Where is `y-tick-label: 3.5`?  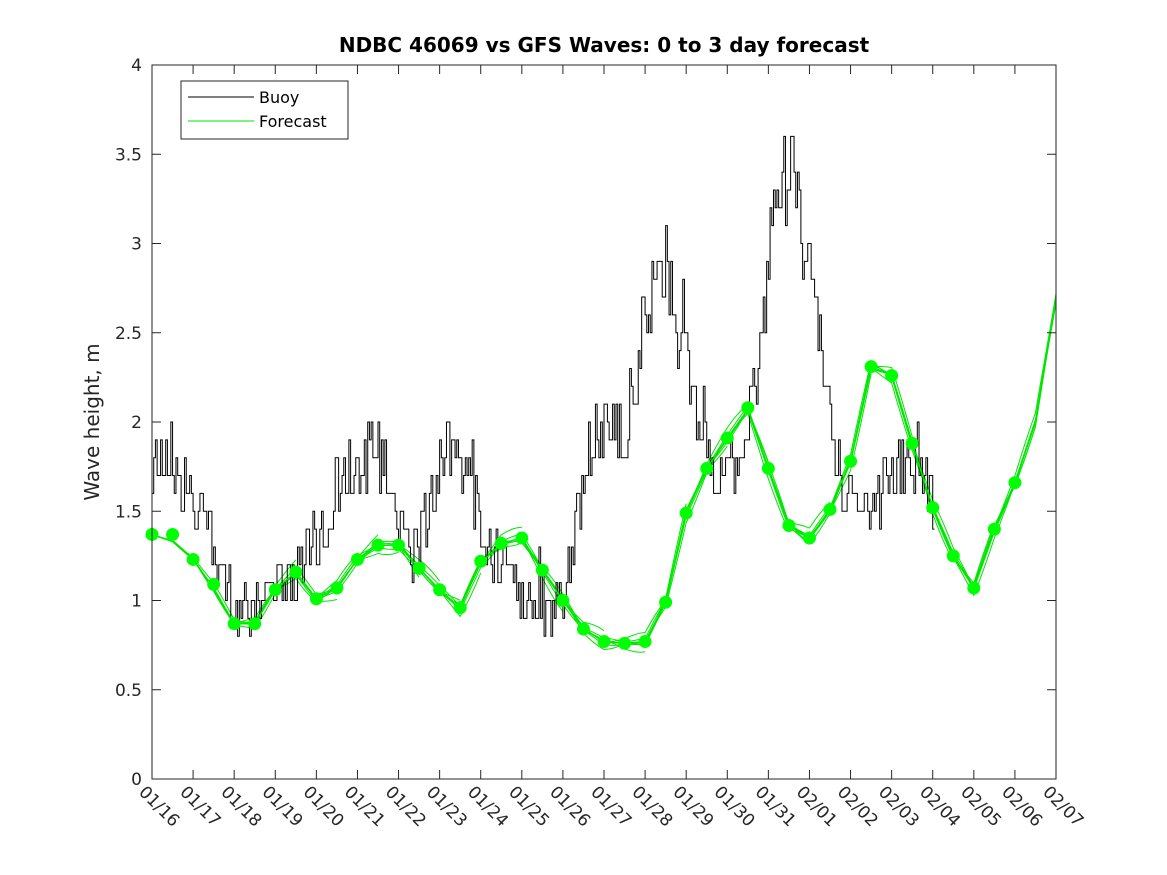 y-tick-label: 3.5 is located at coordinates (128, 155).